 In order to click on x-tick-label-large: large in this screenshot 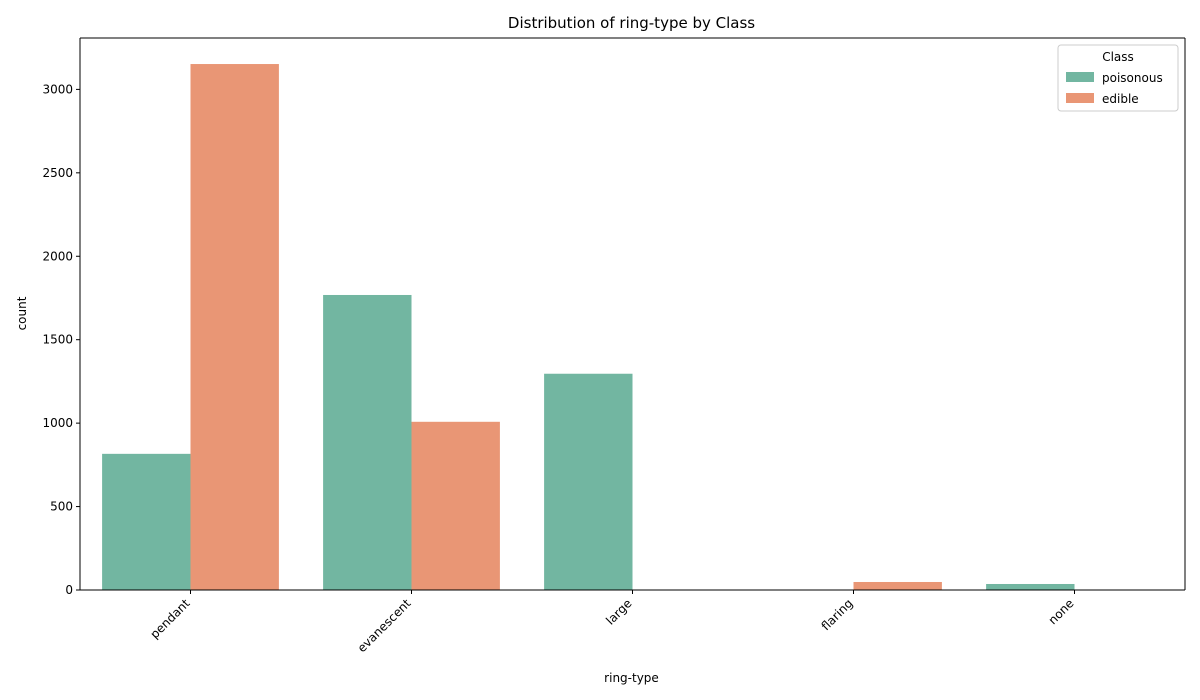, I will do `click(618, 611)`.